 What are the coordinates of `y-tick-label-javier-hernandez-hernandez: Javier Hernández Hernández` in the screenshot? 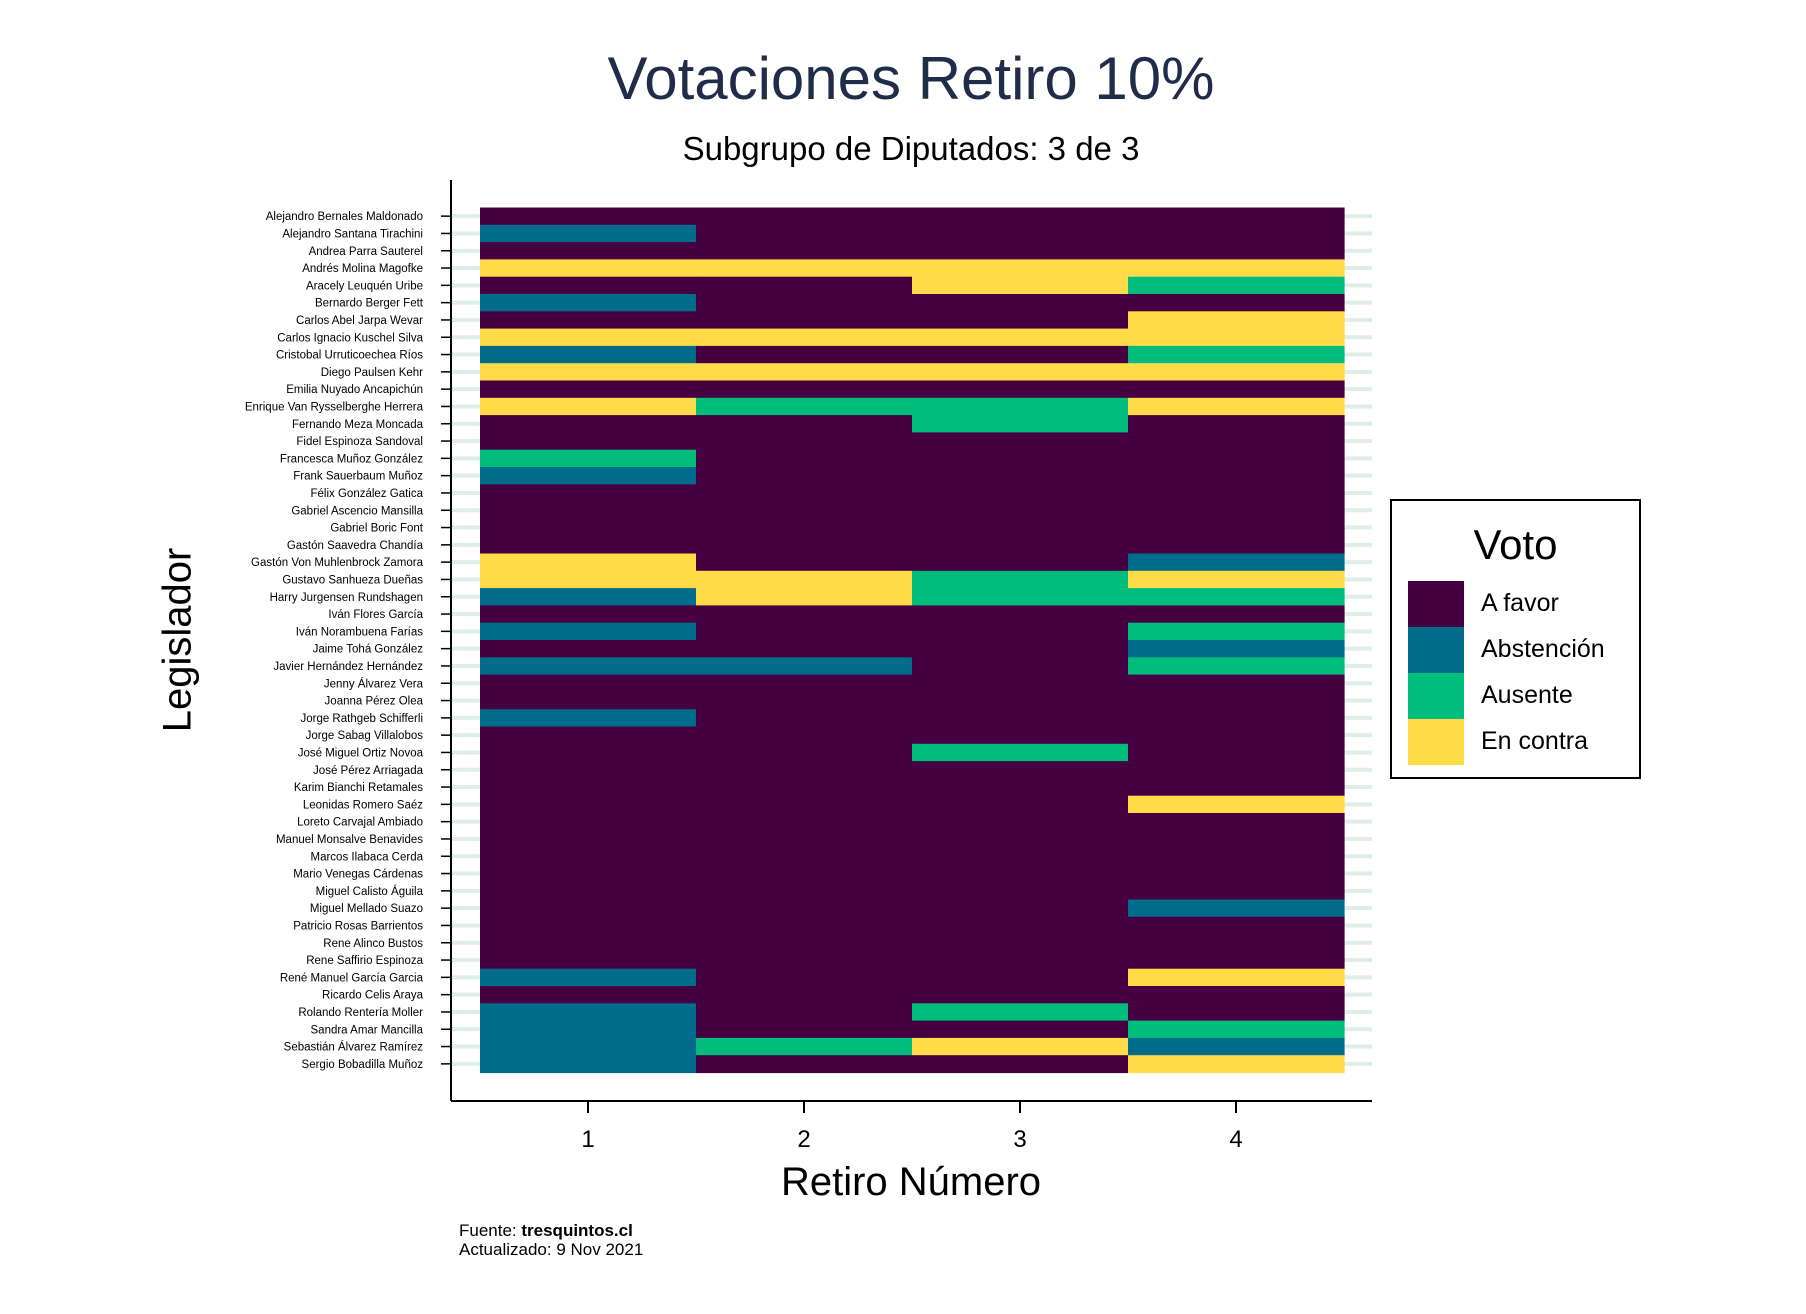 It's located at (348, 667).